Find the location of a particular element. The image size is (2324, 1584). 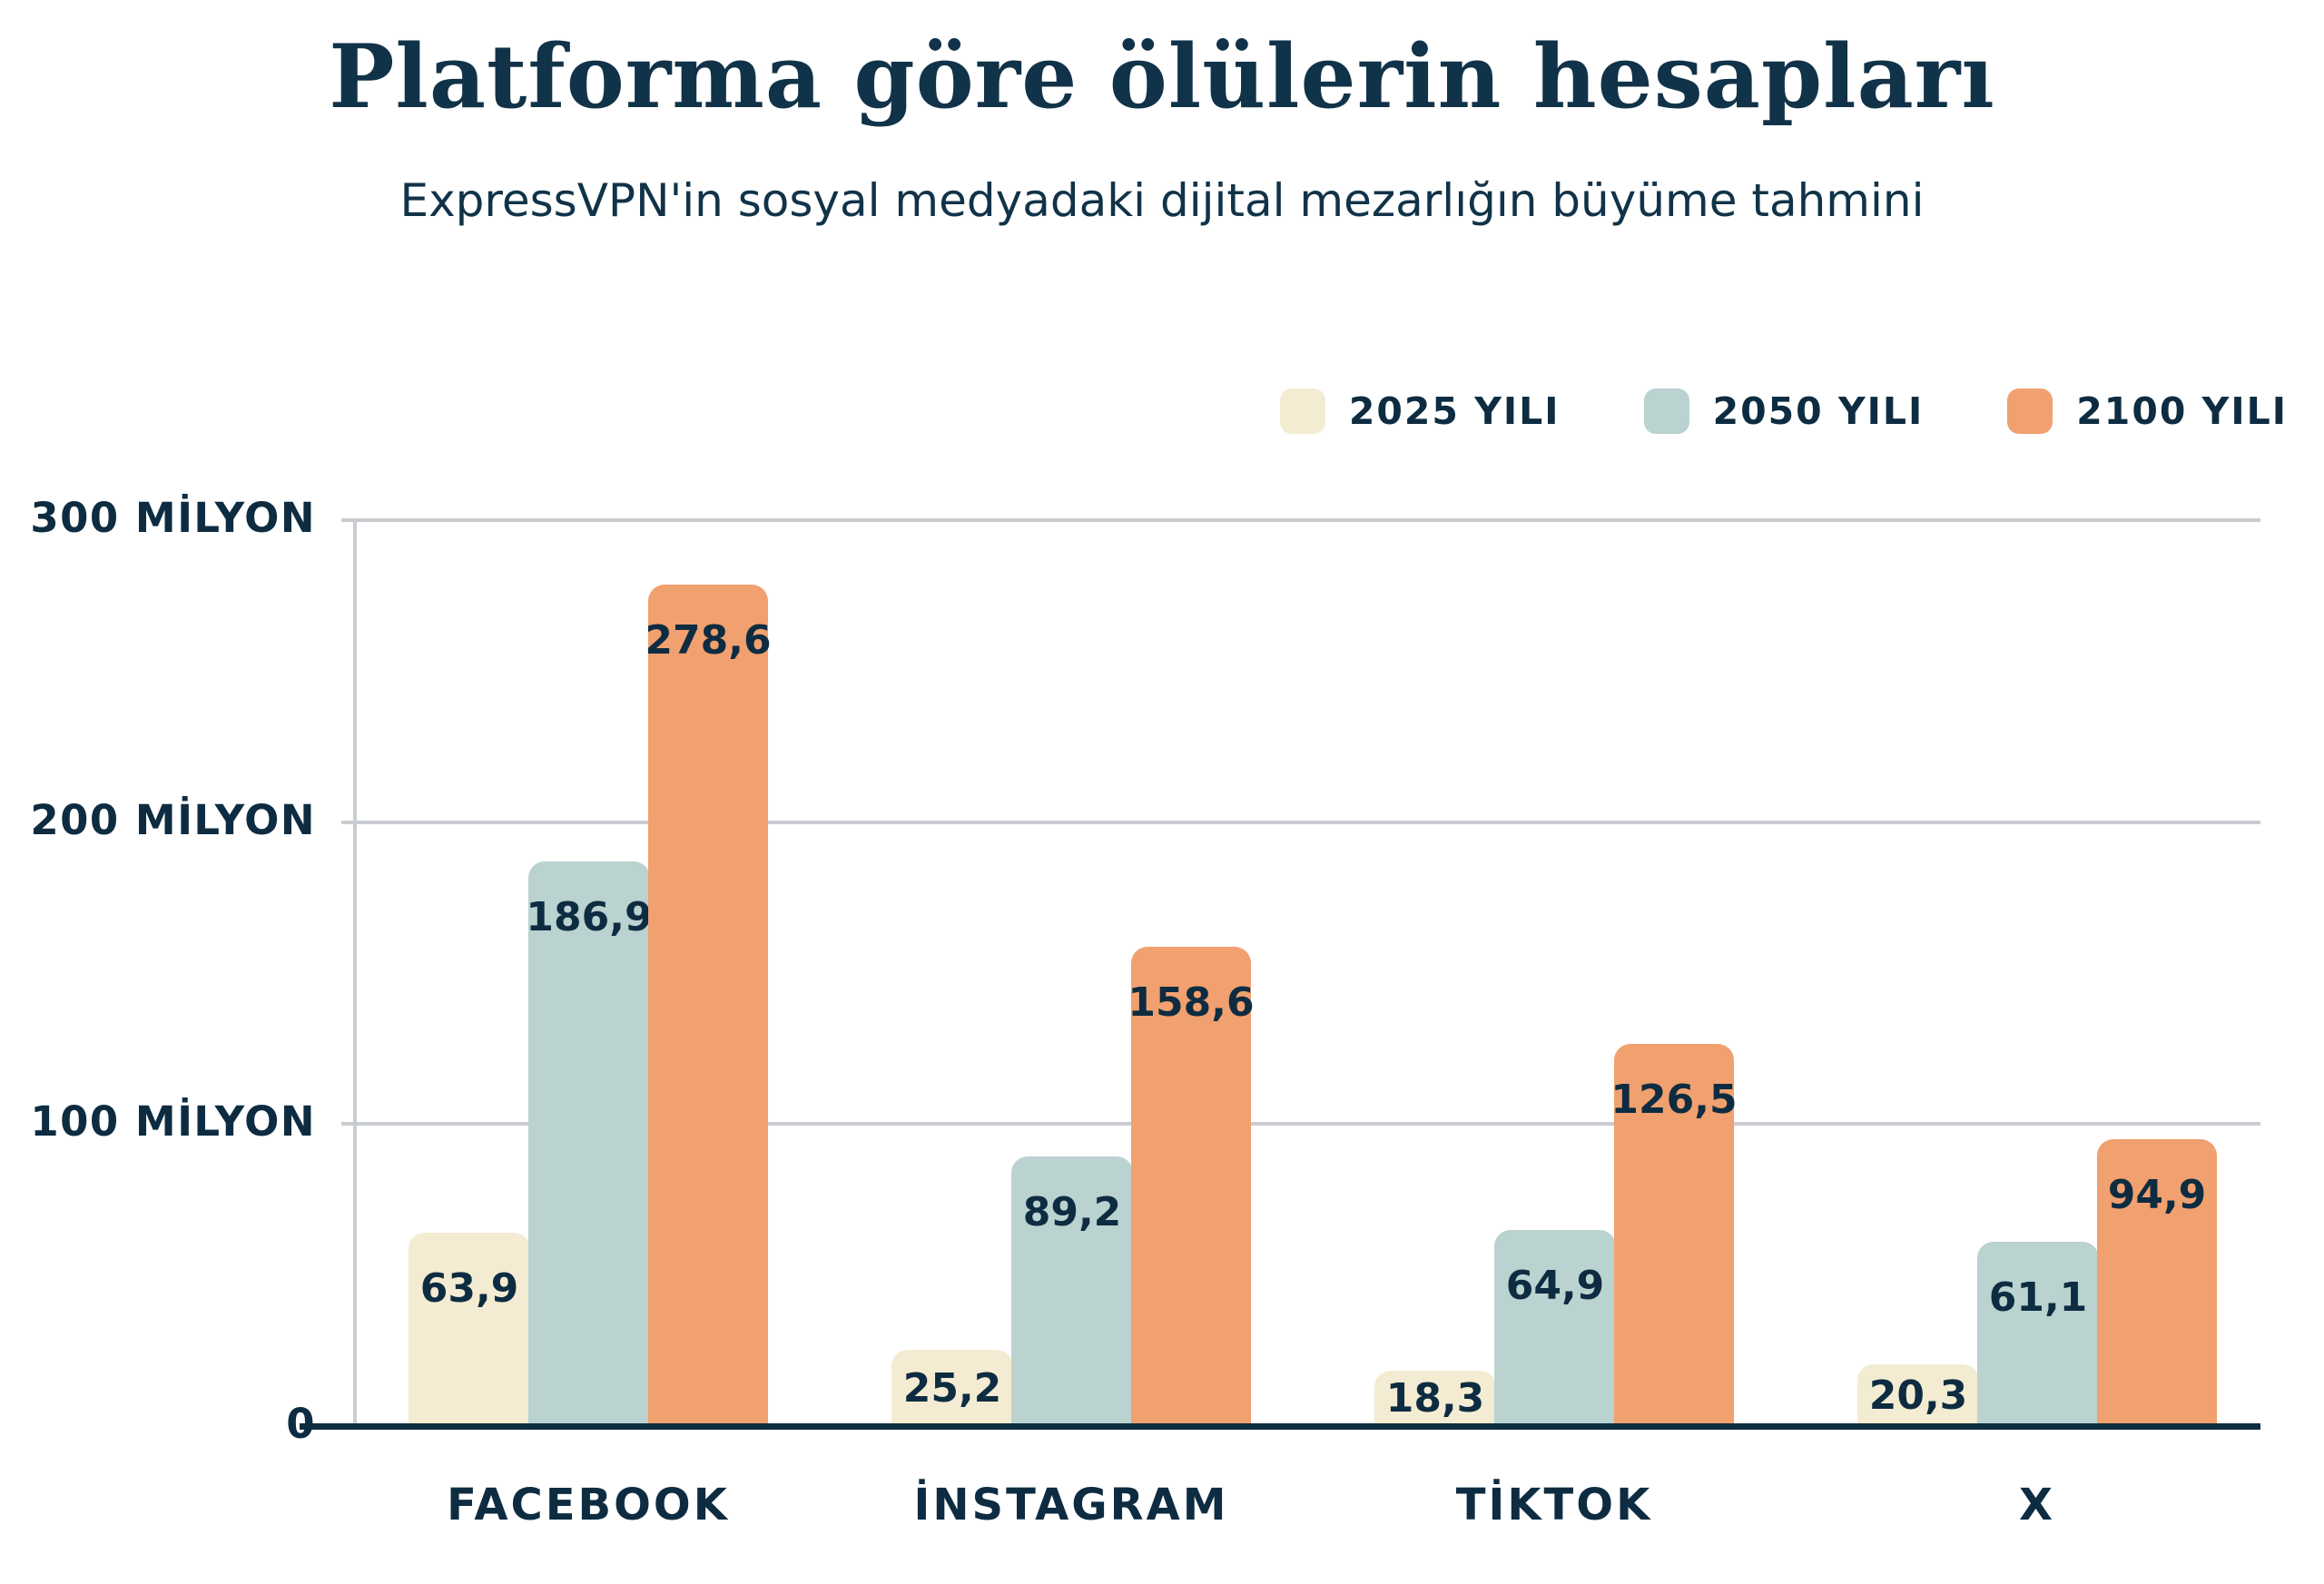

bar-value-label: 63,9 is located at coordinates (469, 1288).